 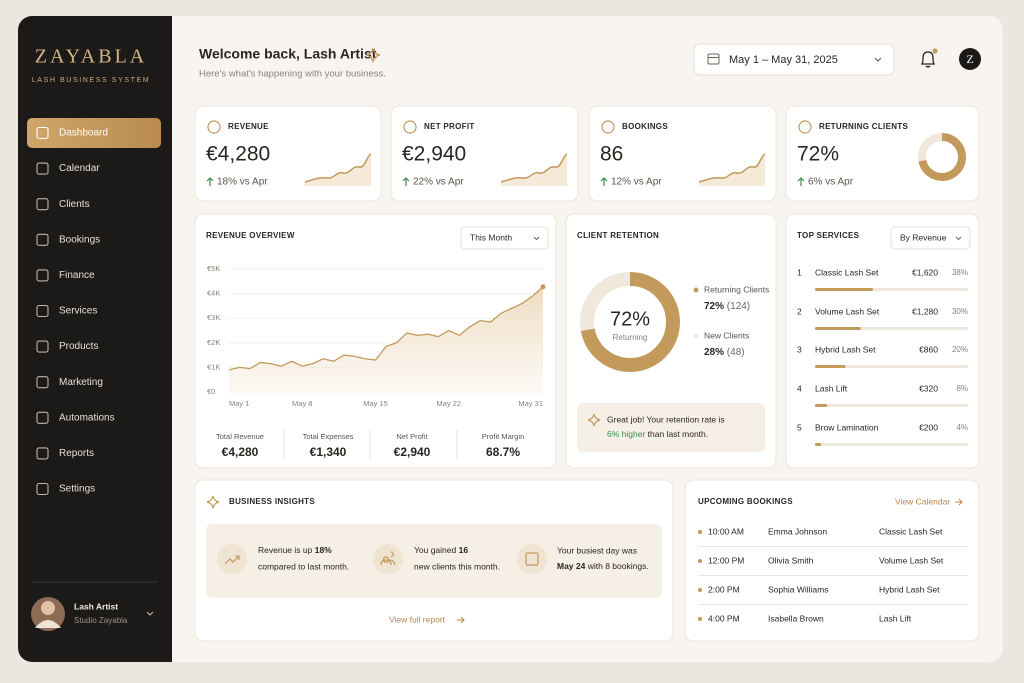 What do you see at coordinates (78, 311) in the screenshot?
I see `nav-item: Services` at bounding box center [78, 311].